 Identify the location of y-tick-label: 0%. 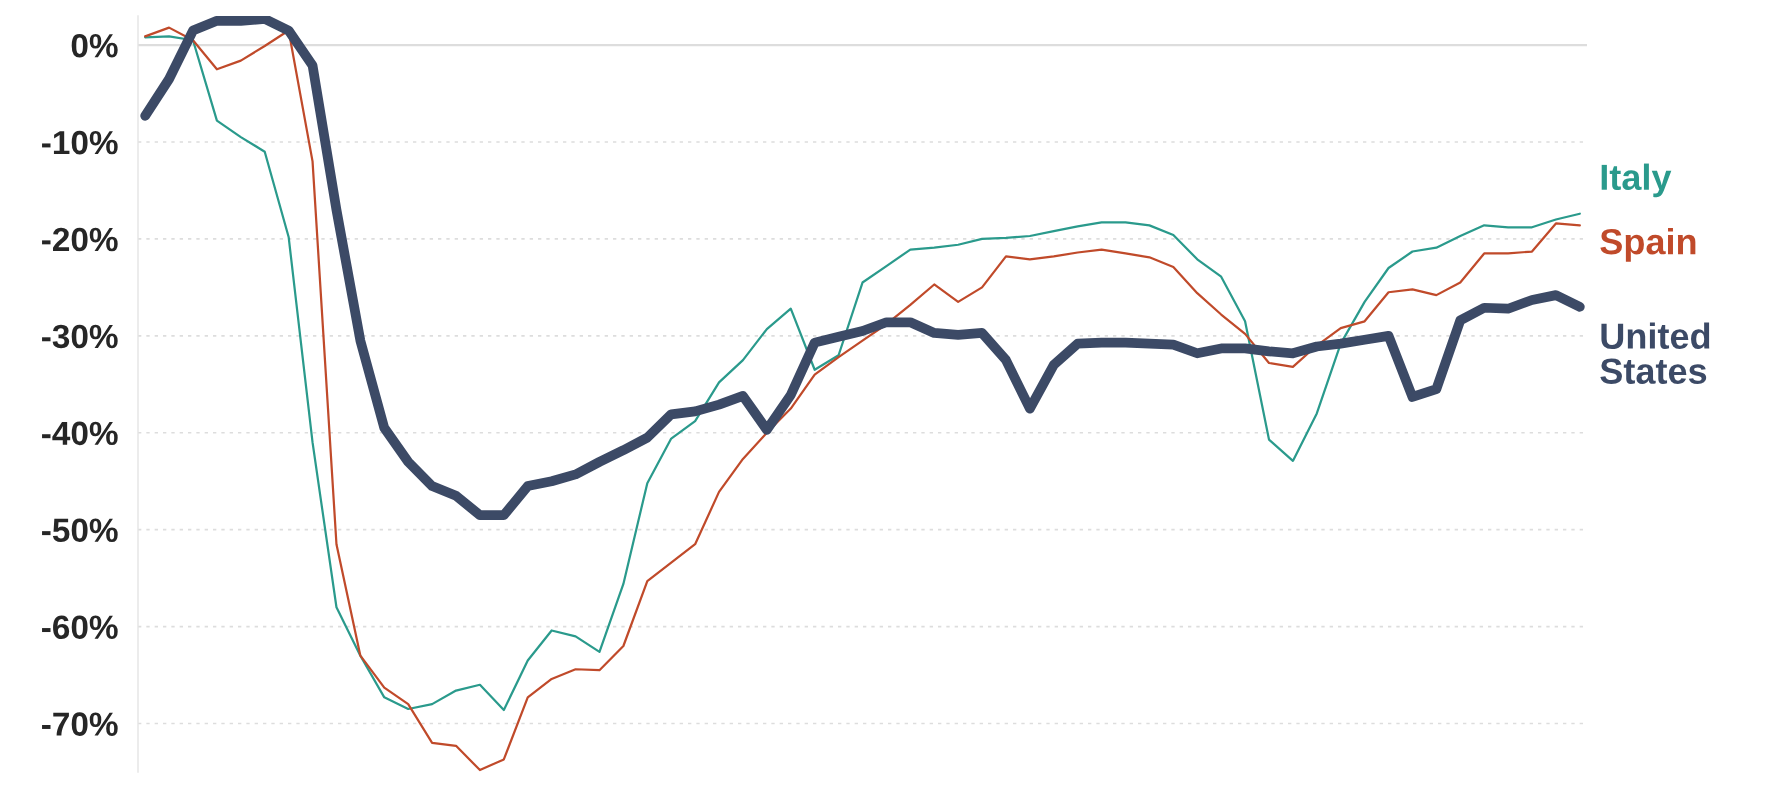
(94, 45).